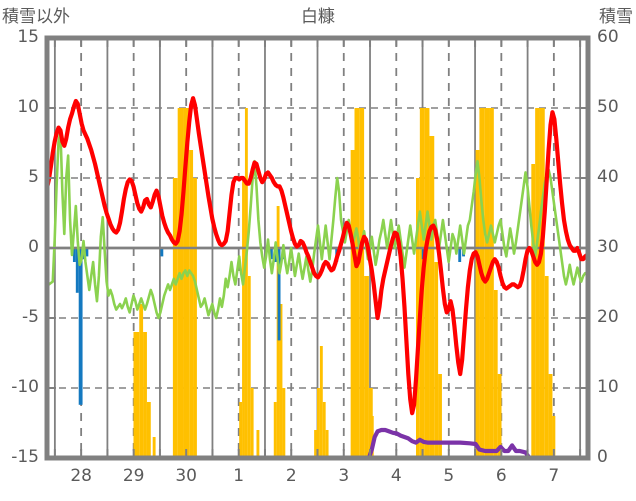 The width and height of the screenshot is (636, 501). I want to click on x-axis-tick-label: 7, so click(554, 476).